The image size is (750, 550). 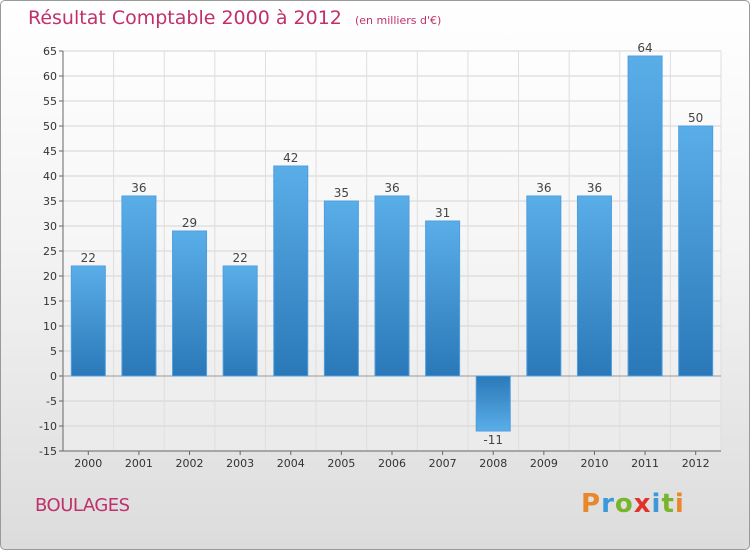 What do you see at coordinates (645, 216) in the screenshot?
I see `bar-2011` at bounding box center [645, 216].